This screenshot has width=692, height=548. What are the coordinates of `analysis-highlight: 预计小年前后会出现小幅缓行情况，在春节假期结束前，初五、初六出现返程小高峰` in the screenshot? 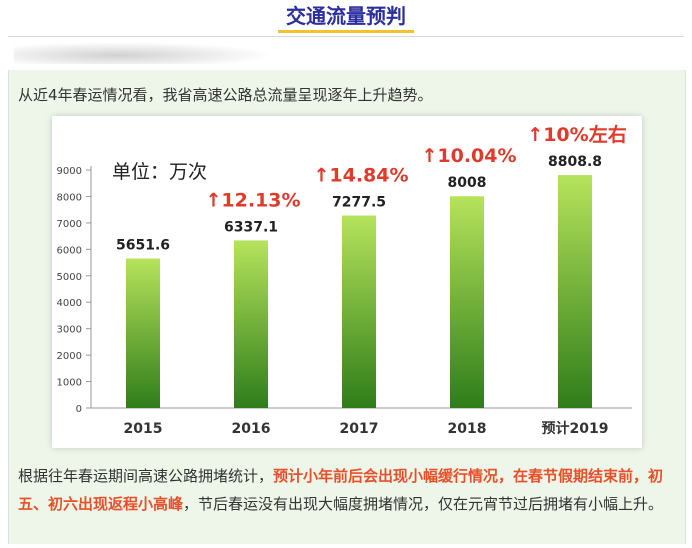 It's located at (341, 490).